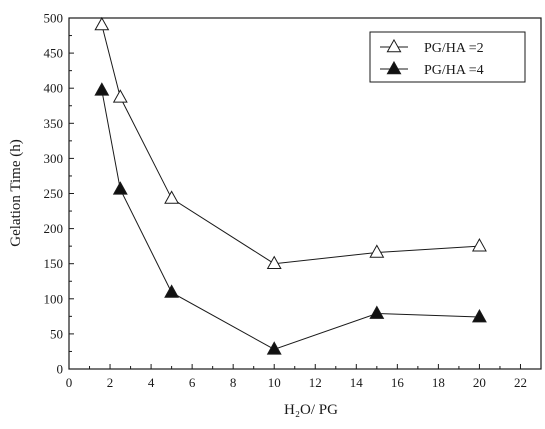  I want to click on y-tick-label: 250, so click(54, 193).